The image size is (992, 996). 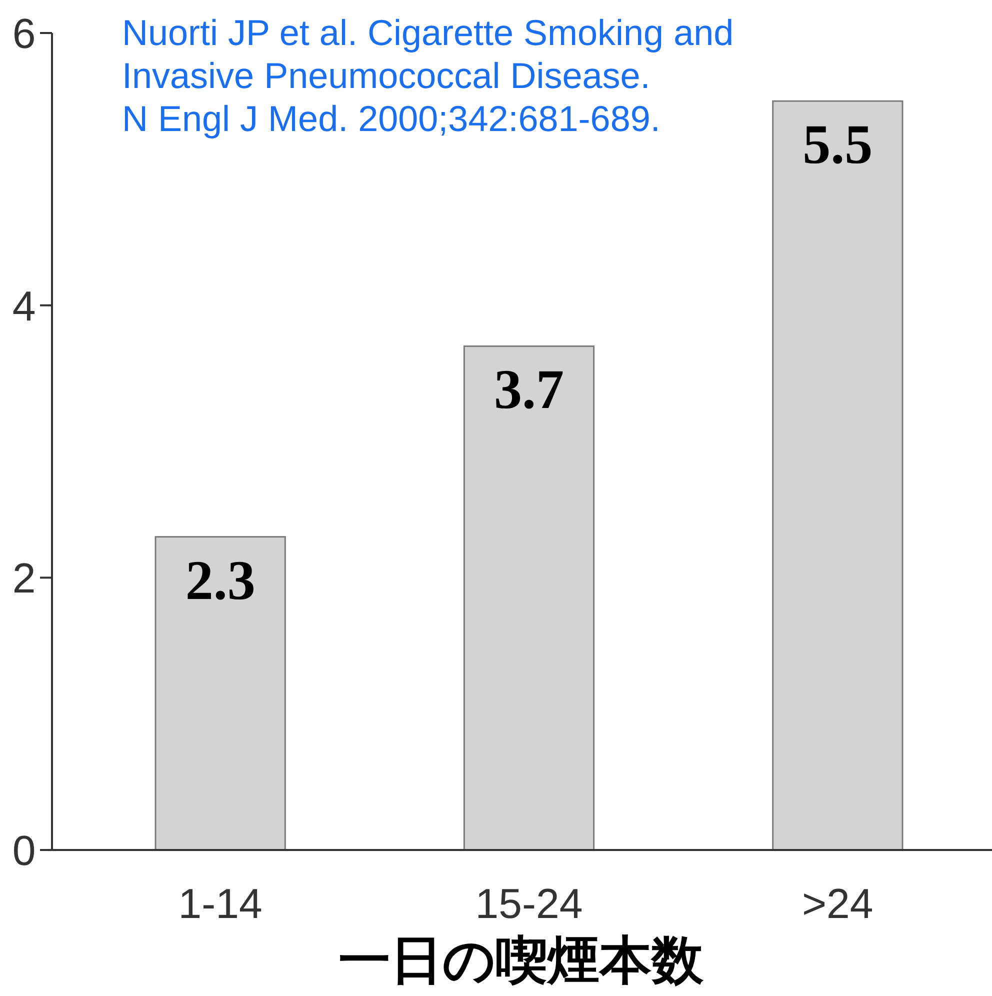 What do you see at coordinates (529, 903) in the screenshot?
I see `x-tick-label: 15-24` at bounding box center [529, 903].